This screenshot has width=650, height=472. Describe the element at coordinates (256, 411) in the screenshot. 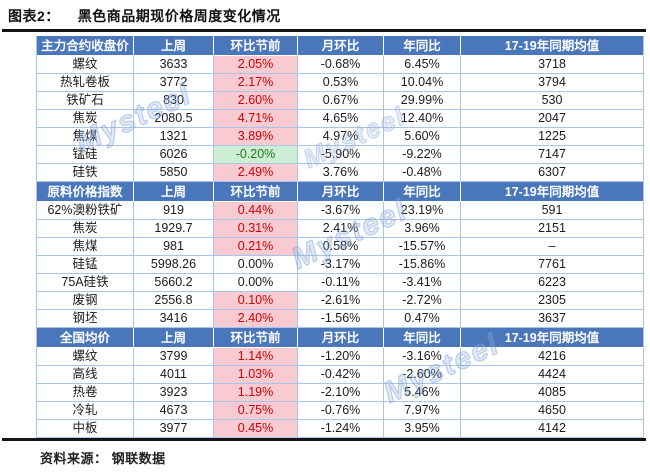

I see `cell: 0.75%` at that location.